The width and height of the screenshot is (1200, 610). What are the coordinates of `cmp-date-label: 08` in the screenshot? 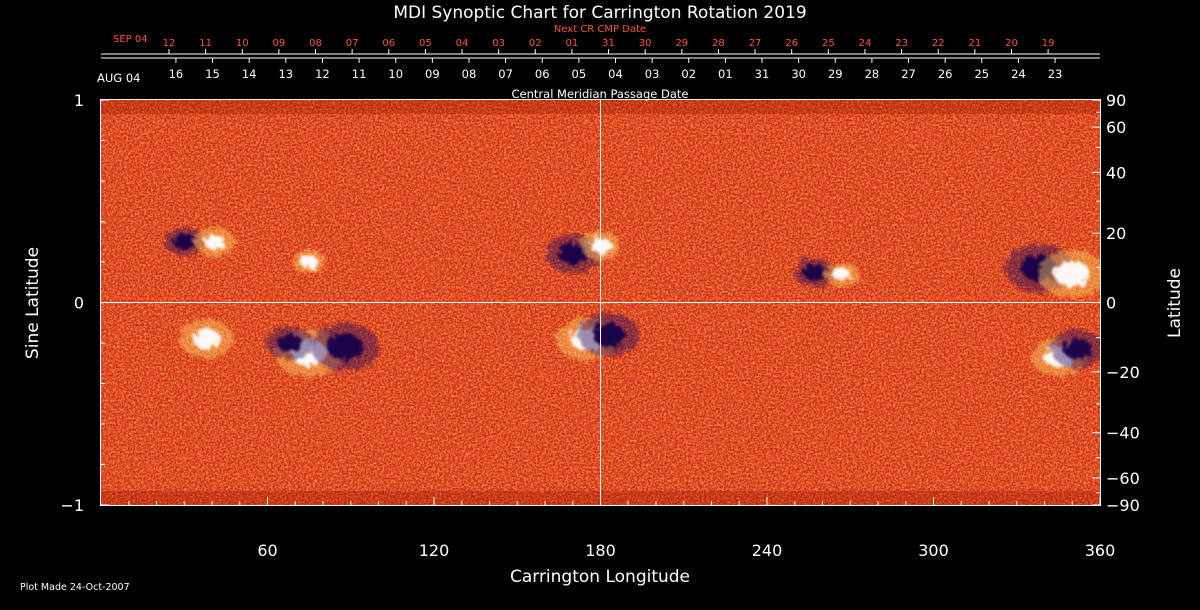 It's located at (469, 74).